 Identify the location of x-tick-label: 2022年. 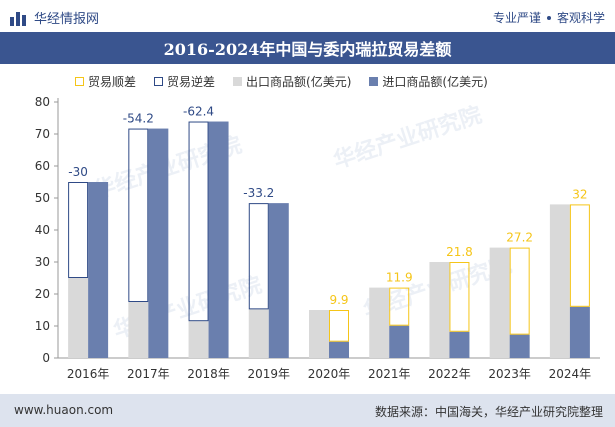
(449, 374).